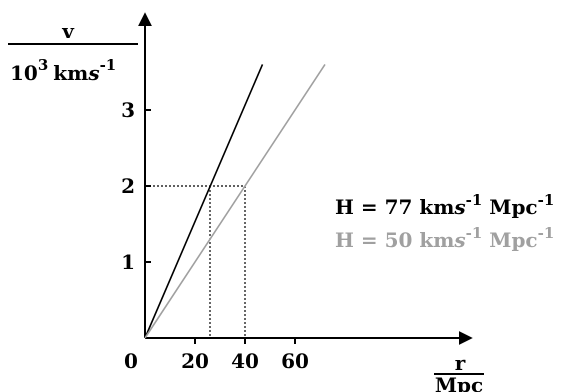  Describe the element at coordinates (444, 238) in the screenshot. I see `legend-entry-2: H = 50 kms-1 Mpc-1` at that location.